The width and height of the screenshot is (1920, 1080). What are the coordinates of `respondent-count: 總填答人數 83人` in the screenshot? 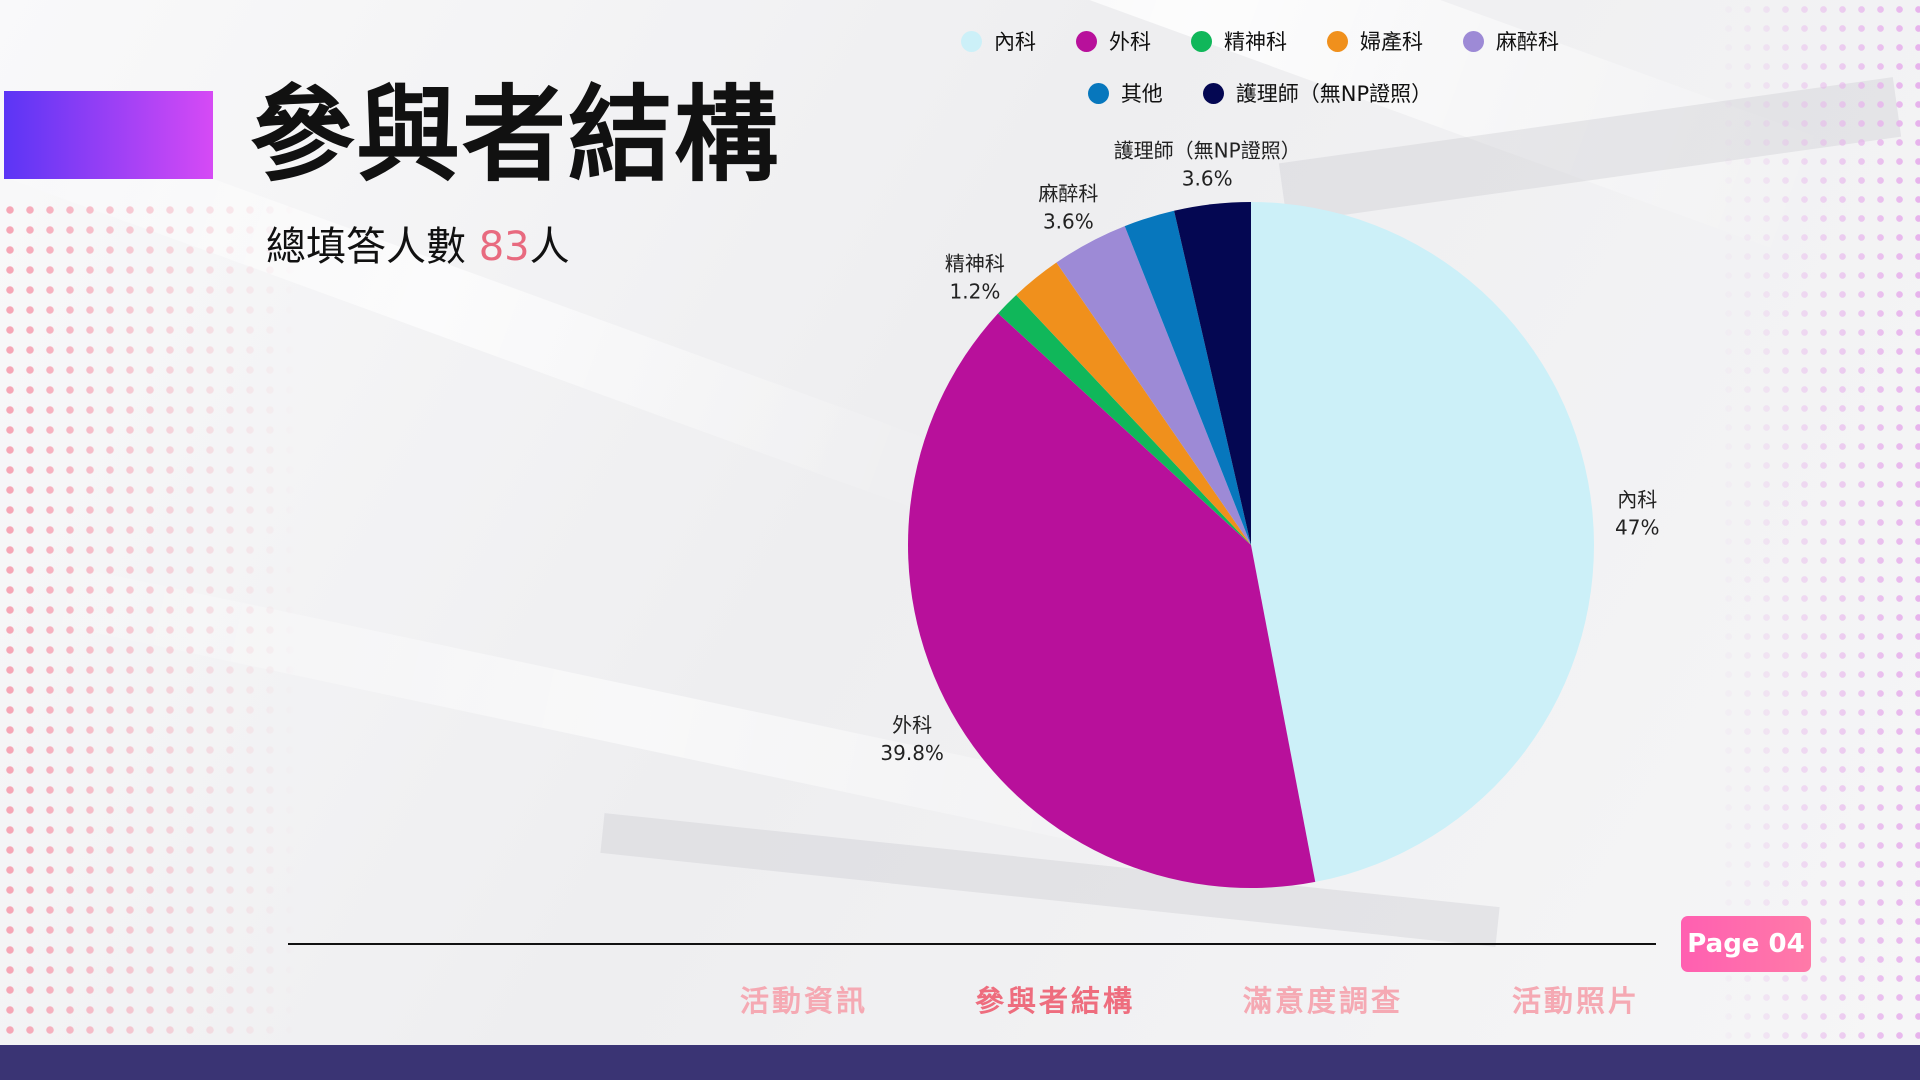 It's located at (418, 243).